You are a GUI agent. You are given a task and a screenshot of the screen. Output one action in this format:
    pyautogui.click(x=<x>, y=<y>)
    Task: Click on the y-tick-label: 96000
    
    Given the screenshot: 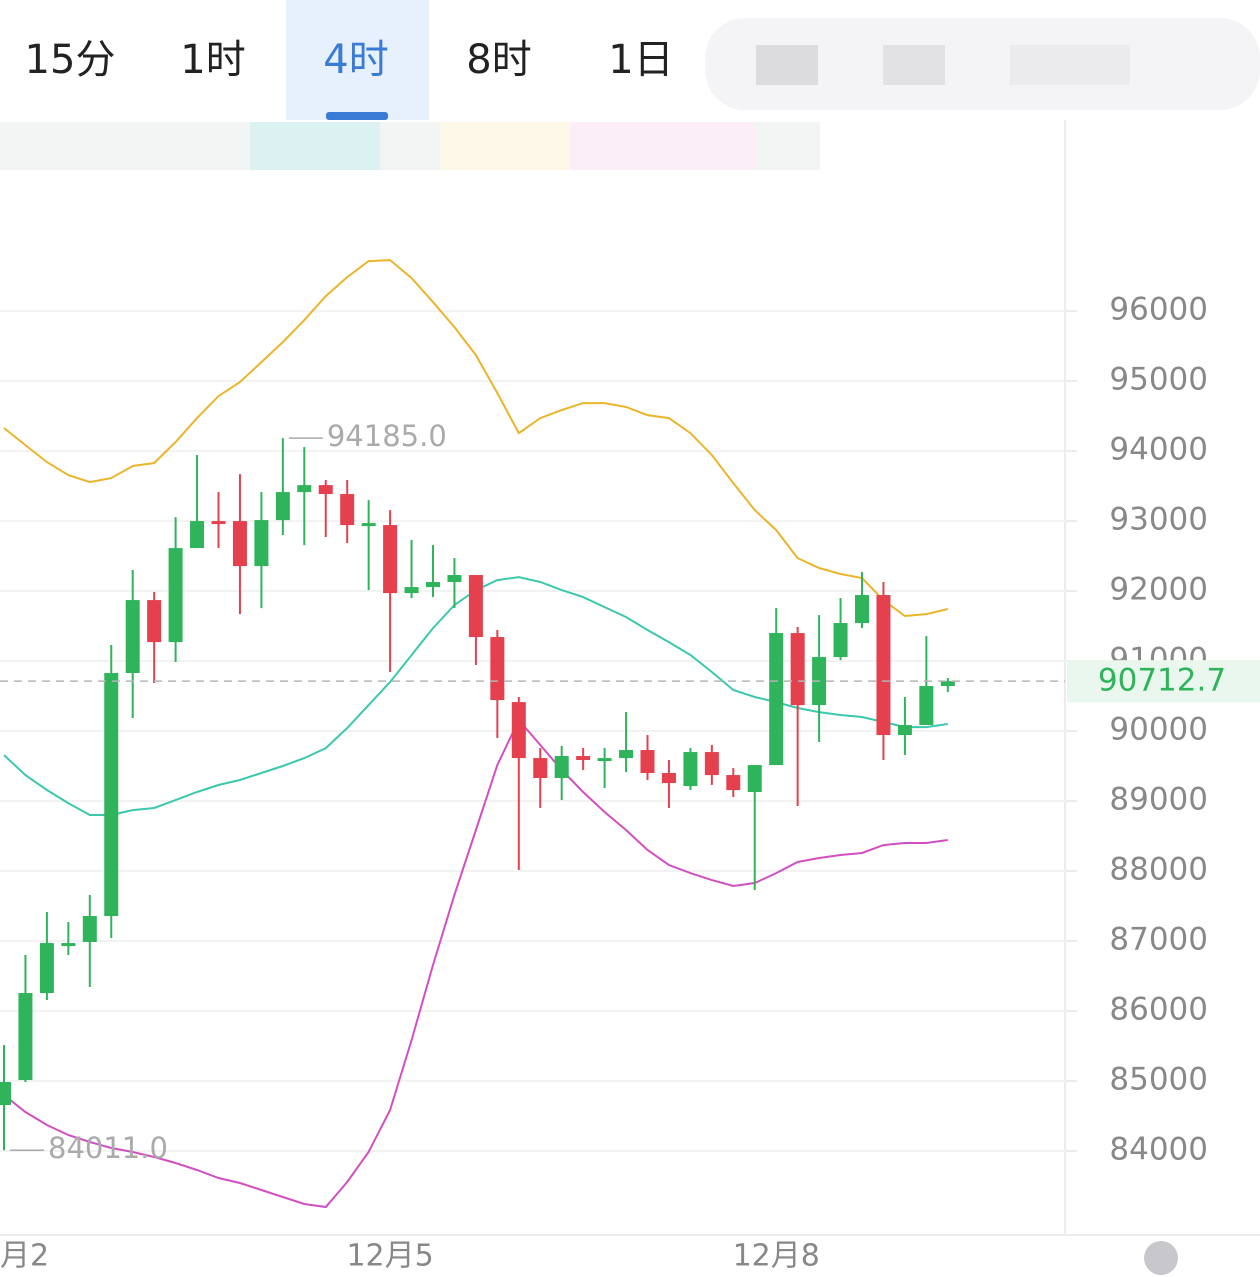 What is the action you would take?
    pyautogui.click(x=1158, y=310)
    